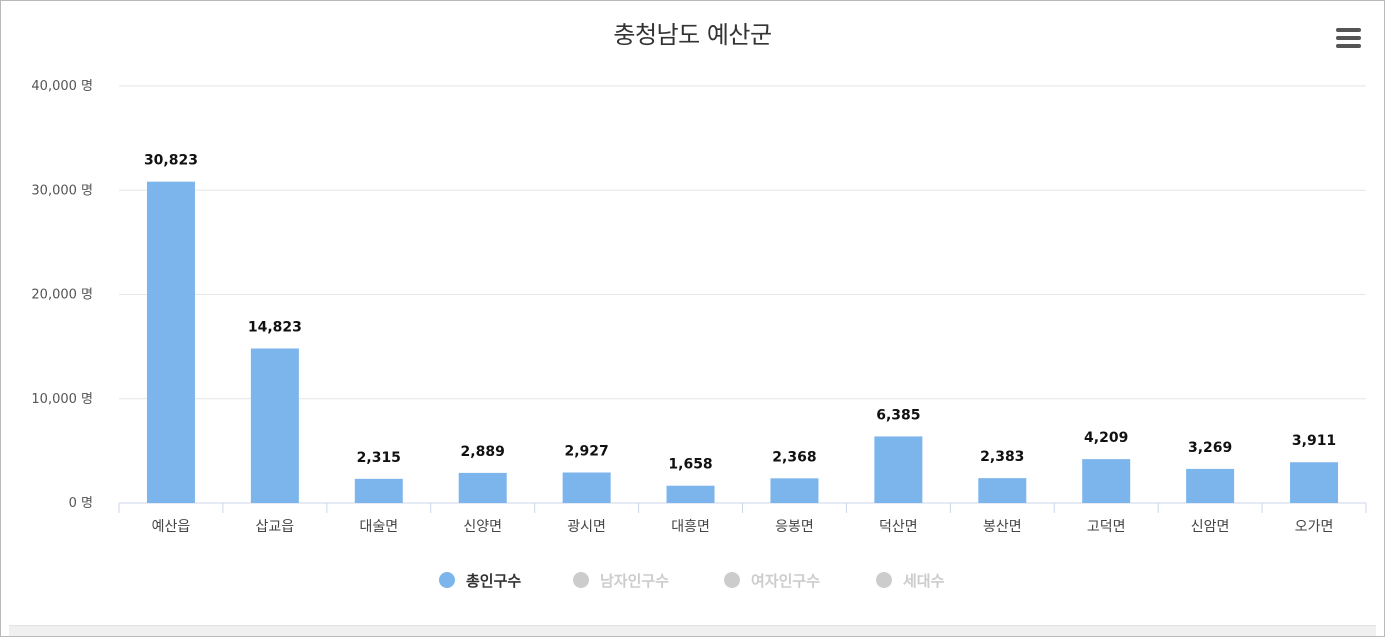  Describe the element at coordinates (586, 487) in the screenshot. I see `bar-광시면` at that location.